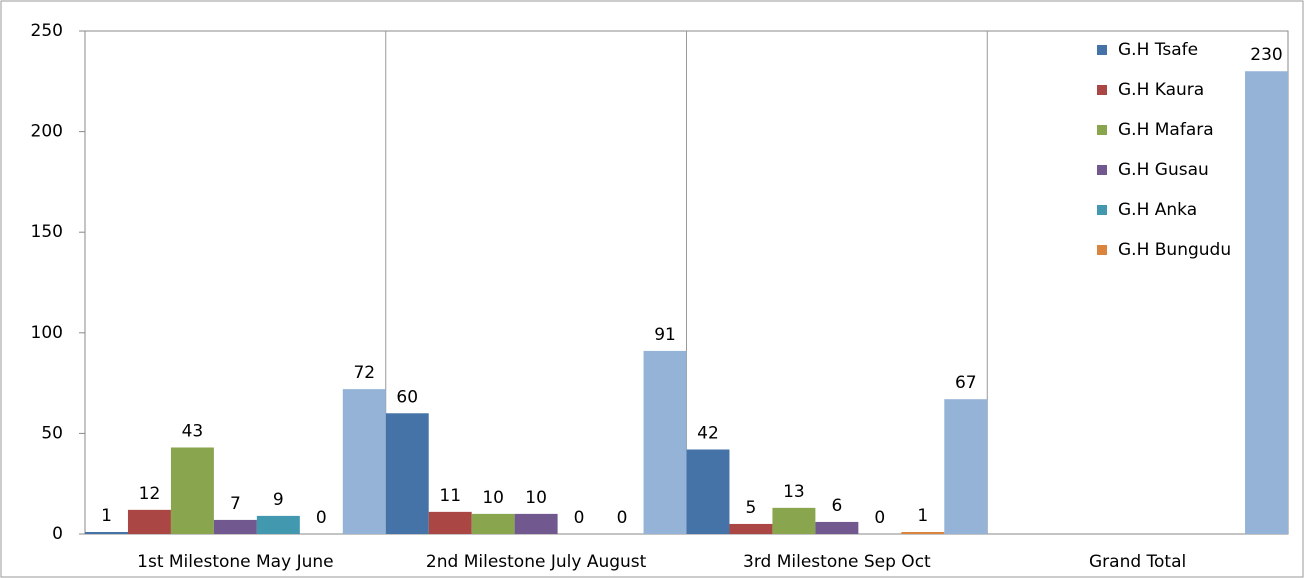  Describe the element at coordinates (1158, 50) in the screenshot. I see `legend-label: G.H Tsafe` at that location.